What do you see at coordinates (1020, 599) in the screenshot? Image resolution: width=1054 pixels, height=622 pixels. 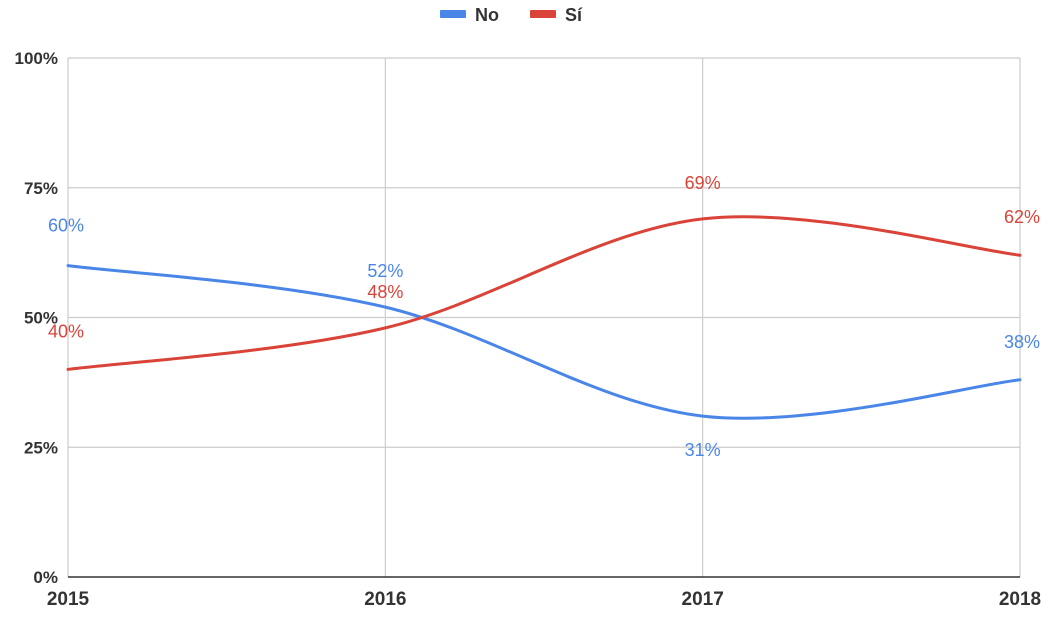 I see `x-tick-label: 2018` at bounding box center [1020, 599].